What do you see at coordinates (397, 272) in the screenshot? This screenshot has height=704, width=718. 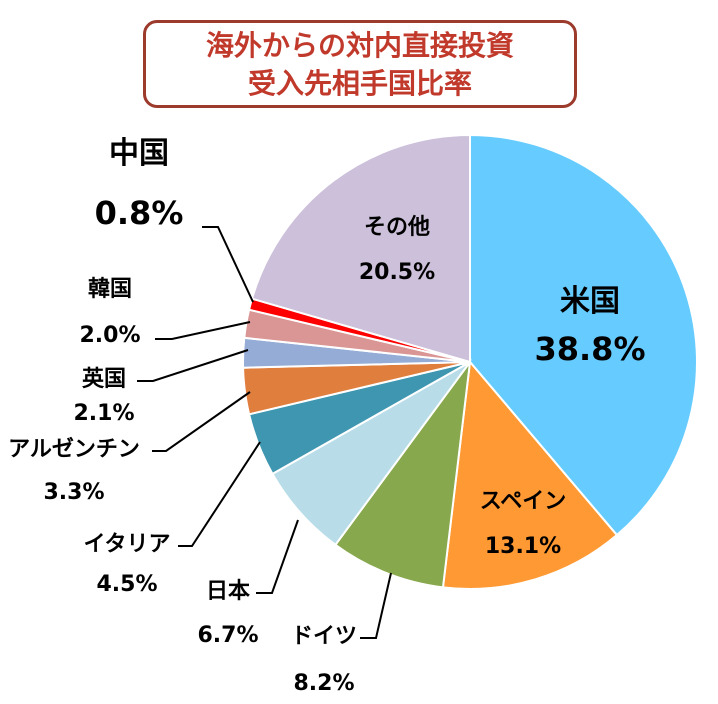 I see `label-other-value: 20.5%` at bounding box center [397, 272].